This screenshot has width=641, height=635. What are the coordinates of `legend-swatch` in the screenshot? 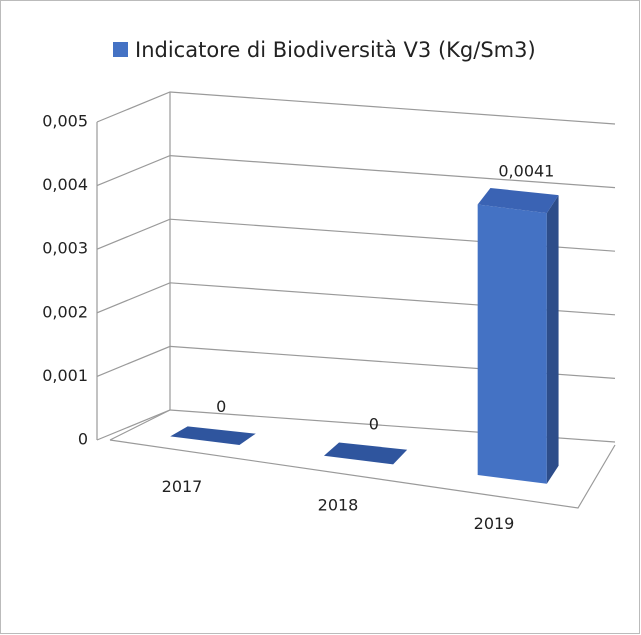 It's located at (120, 49).